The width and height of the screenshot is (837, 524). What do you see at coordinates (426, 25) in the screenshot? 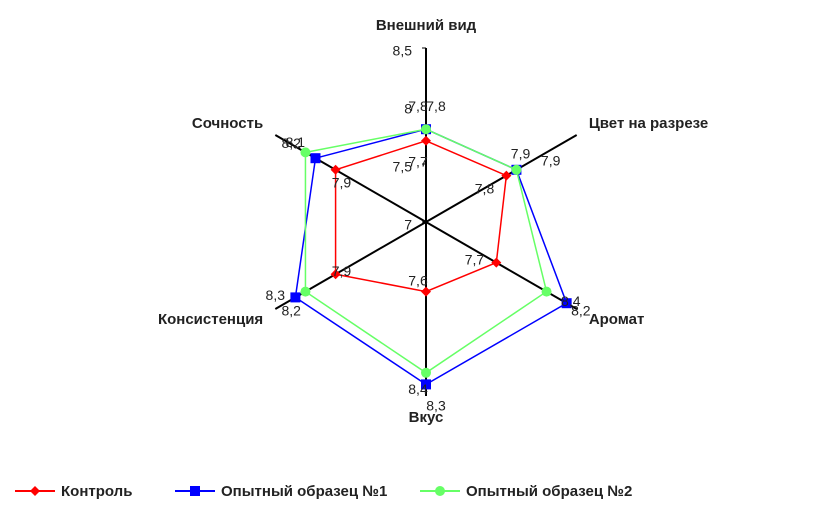
I see `category-label: Внешний вид` at bounding box center [426, 25].